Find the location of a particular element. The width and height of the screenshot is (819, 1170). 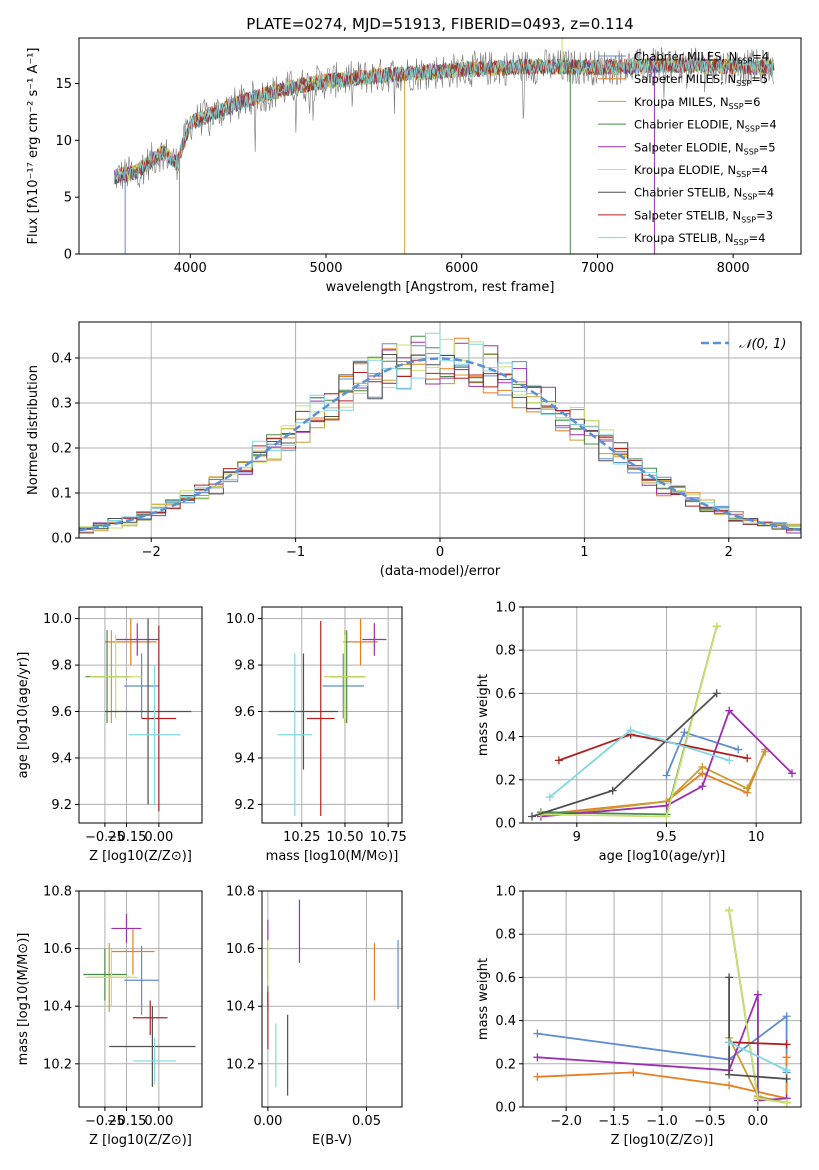

y-tick-label: 0.1 is located at coordinates (61, 494).